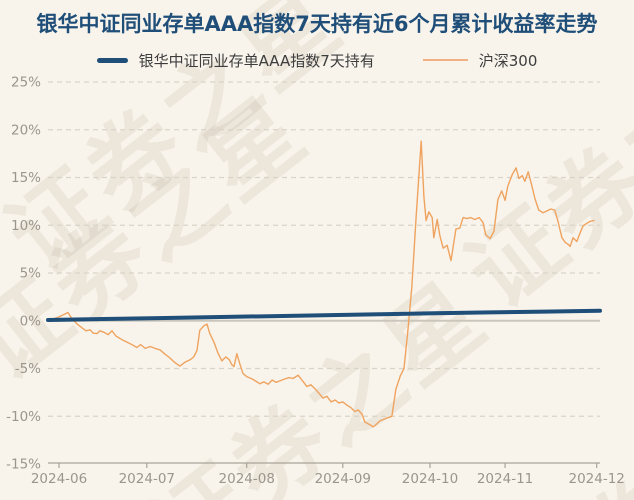 Image resolution: width=634 pixels, height=500 pixels. Describe the element at coordinates (28, 369) in the screenshot. I see `y-axis-tick-label: -5%` at that location.